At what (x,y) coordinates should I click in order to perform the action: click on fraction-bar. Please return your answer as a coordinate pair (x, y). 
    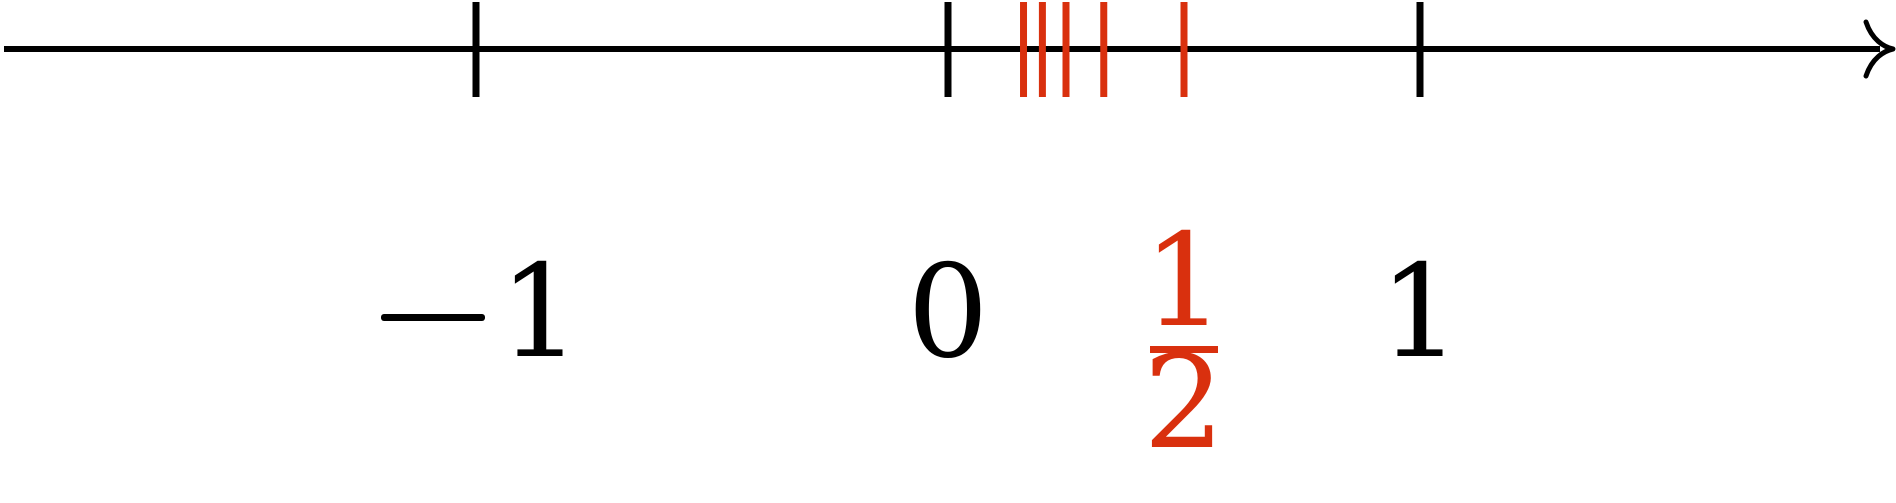
    Looking at the image, I should click on (1184, 349).